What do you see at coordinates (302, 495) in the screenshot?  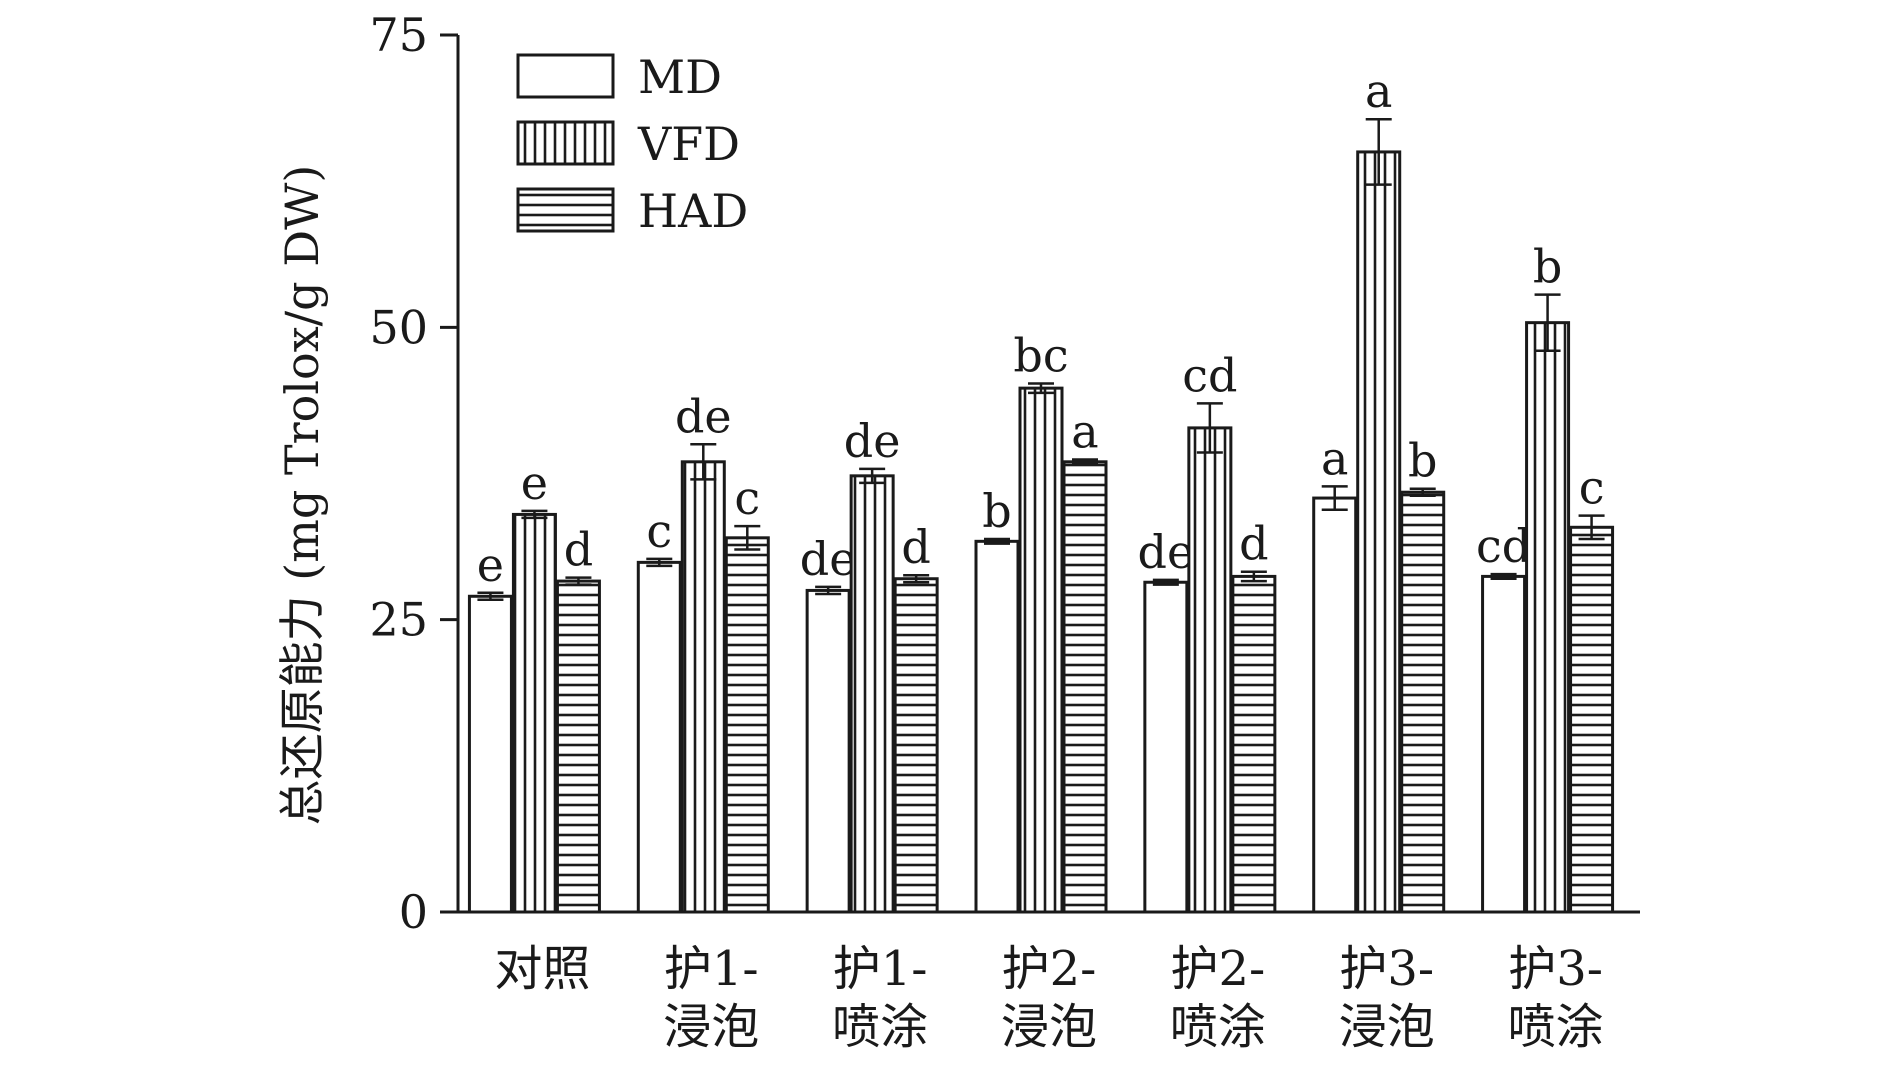 I see `y-axis-label: 总还原能力 (mg Trolox/g DW)` at bounding box center [302, 495].